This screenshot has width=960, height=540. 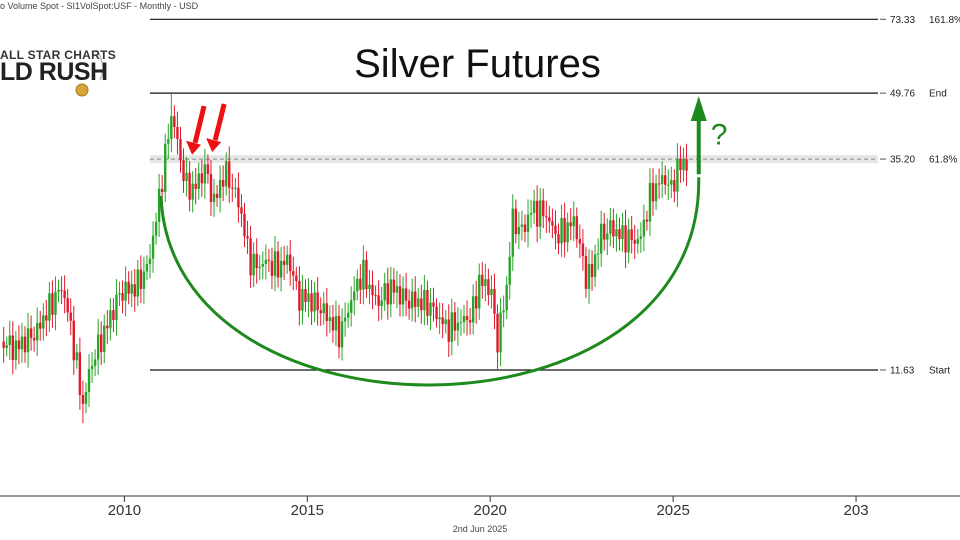 What do you see at coordinates (939, 370) in the screenshot?
I see `level-label: Start` at bounding box center [939, 370].